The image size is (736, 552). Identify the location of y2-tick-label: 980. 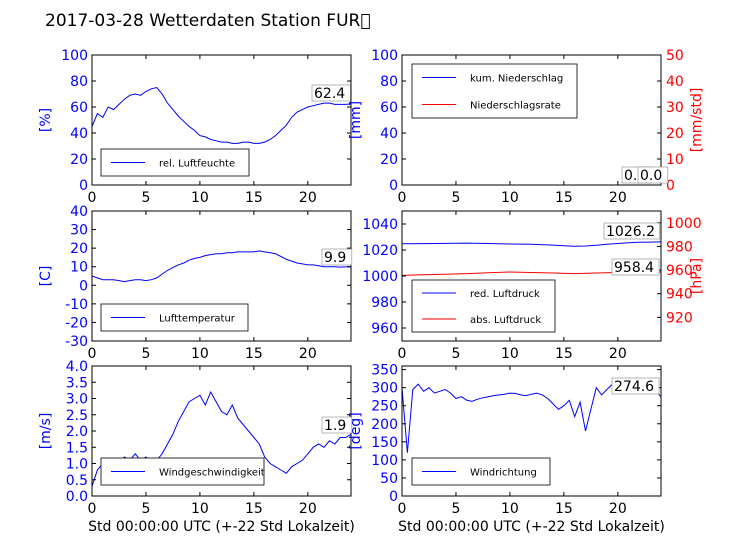
(679, 247).